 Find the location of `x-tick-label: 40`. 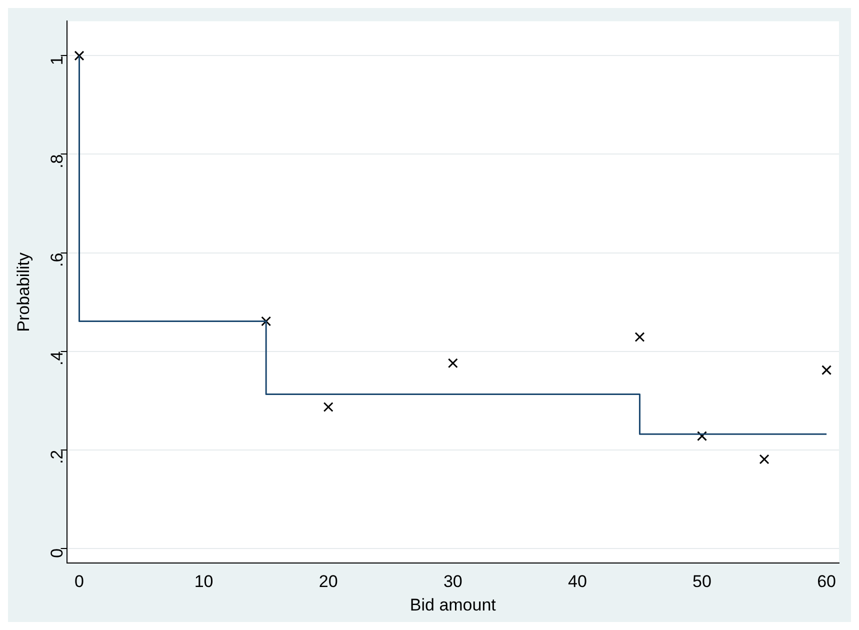

x-tick-label: 40 is located at coordinates (577, 582).